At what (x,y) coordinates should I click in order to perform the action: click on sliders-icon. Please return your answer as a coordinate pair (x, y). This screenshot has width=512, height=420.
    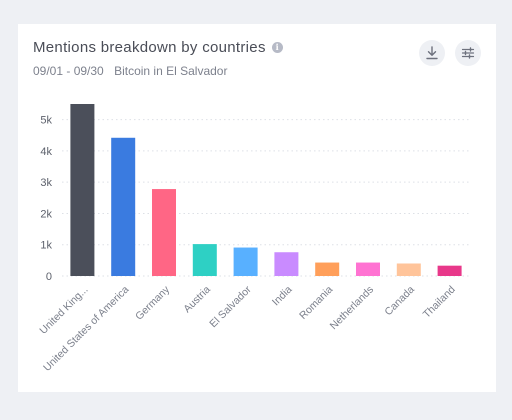
    Looking at the image, I should click on (468, 53).